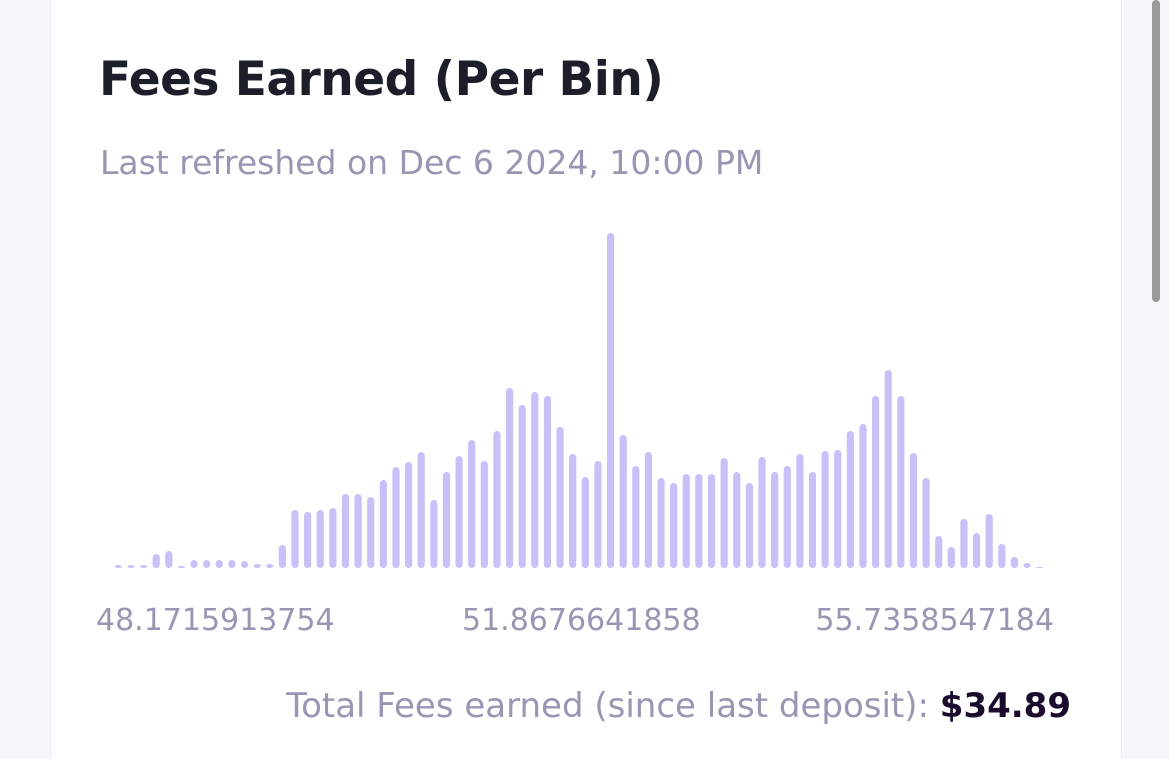 The image size is (1169, 759). What do you see at coordinates (432, 162) in the screenshot?
I see `subtitle: Last refreshed on Dec 6 2024, 10:00 PM` at bounding box center [432, 162].